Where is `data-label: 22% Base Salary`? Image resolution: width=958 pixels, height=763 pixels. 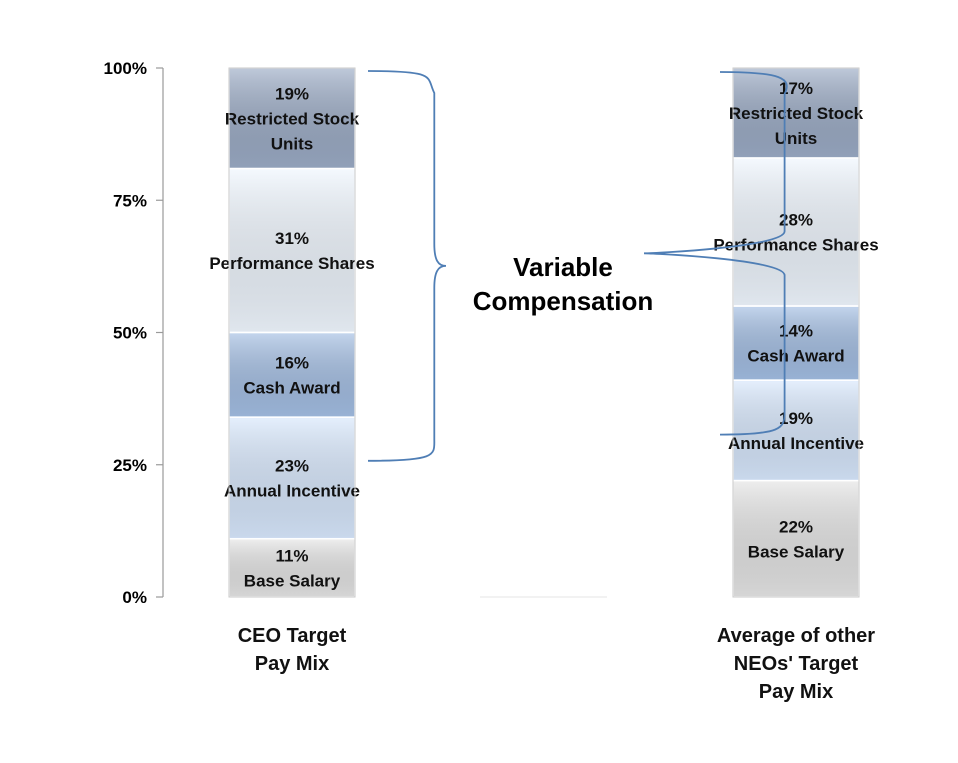
data-label: 22% Base Salary is located at coordinates (796, 539).